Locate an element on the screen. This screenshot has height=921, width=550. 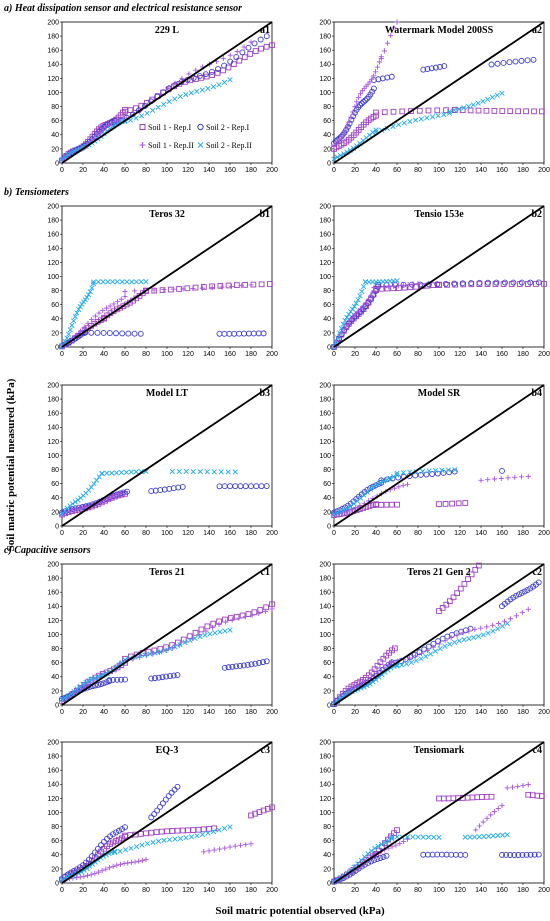
panel-id: b4 is located at coordinates (536, 393).